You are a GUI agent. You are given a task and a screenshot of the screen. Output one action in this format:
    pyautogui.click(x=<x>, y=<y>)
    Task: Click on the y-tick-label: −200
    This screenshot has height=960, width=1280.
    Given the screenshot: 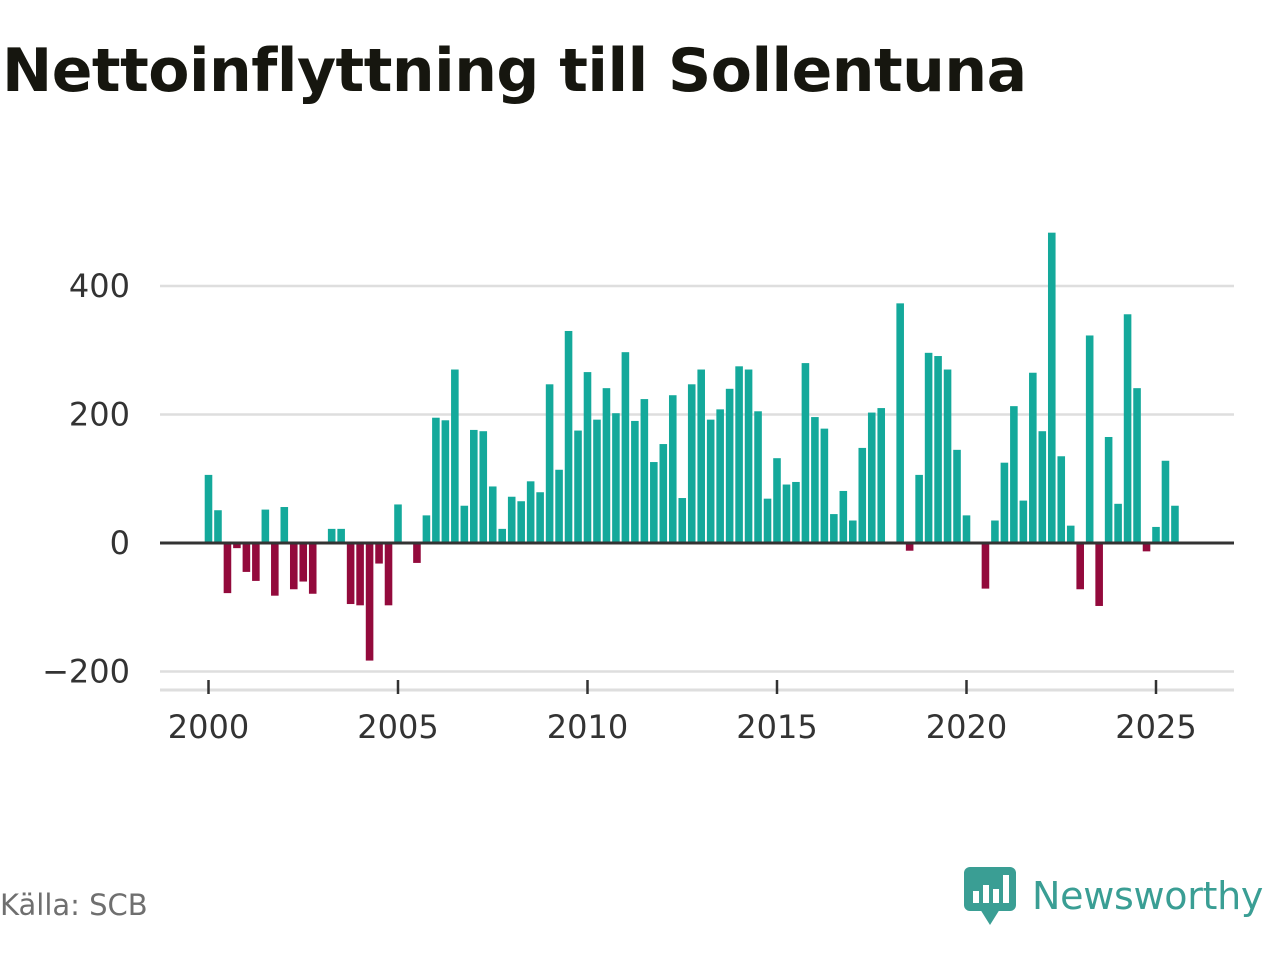 What is the action you would take?
    pyautogui.click(x=86, y=672)
    